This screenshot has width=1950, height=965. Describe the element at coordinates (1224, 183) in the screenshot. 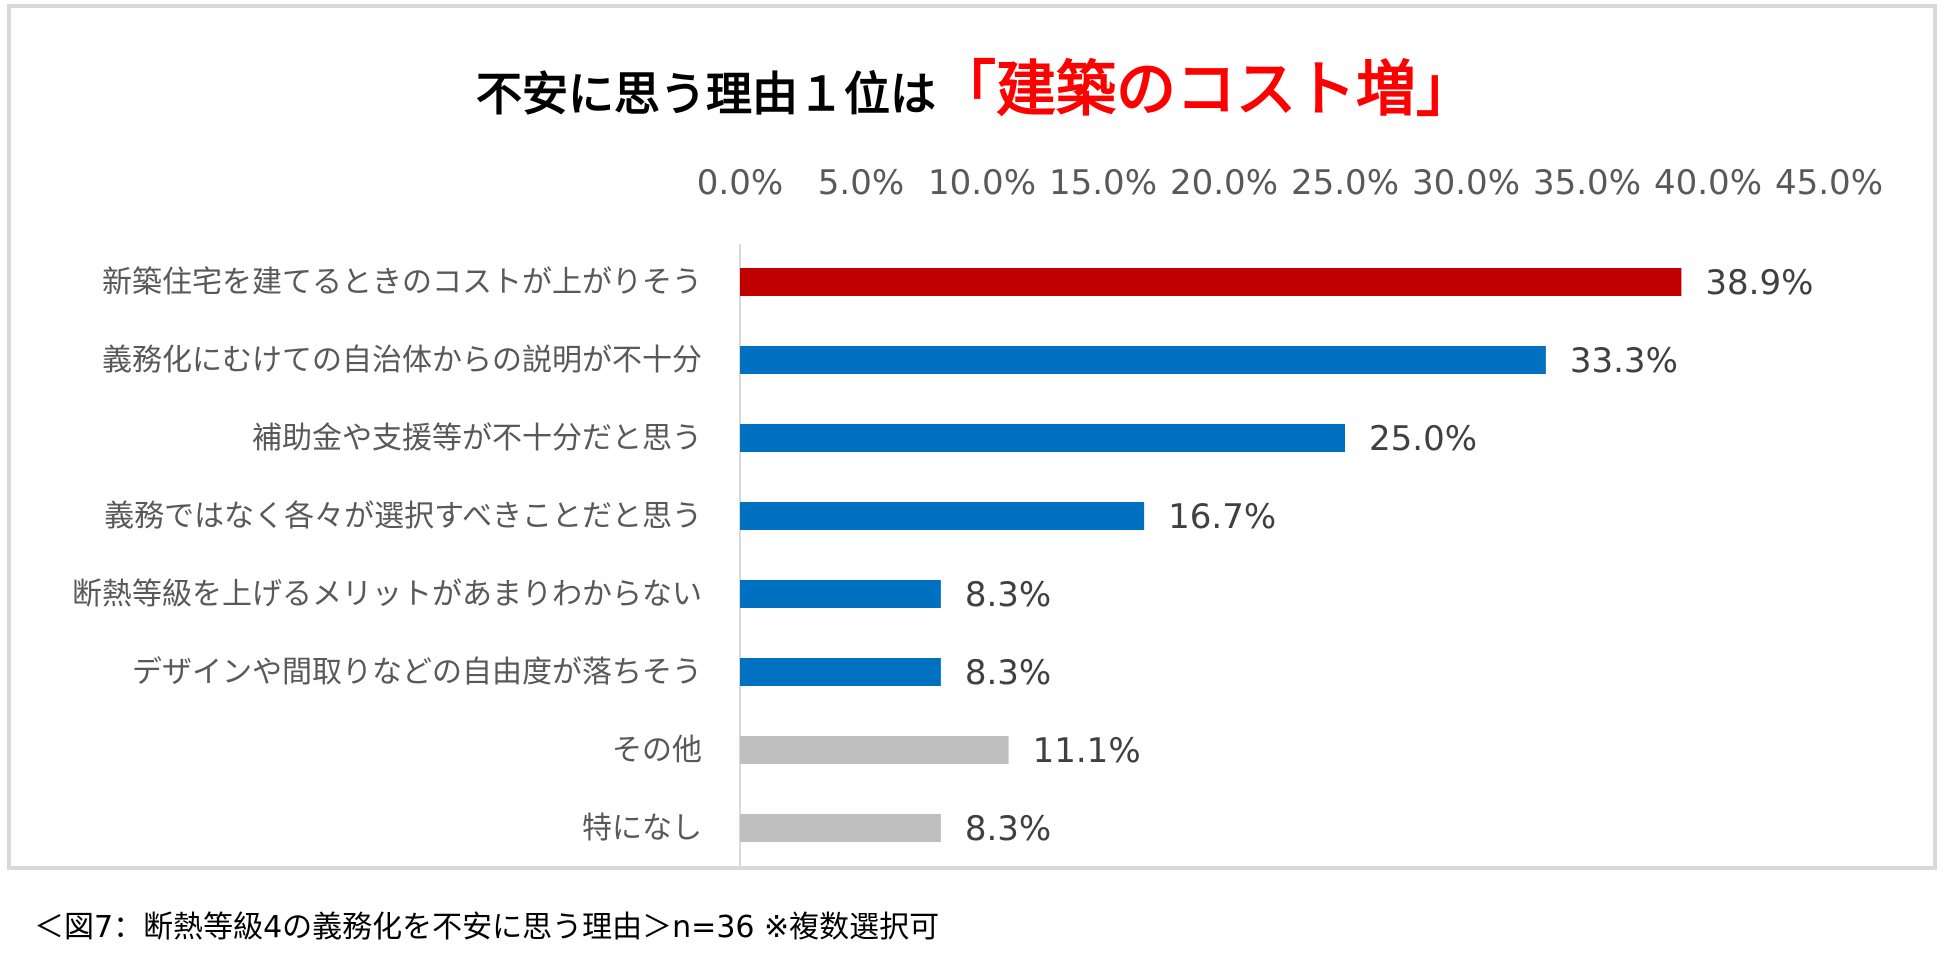

I see `x-tick-label: 20.0%` at that location.